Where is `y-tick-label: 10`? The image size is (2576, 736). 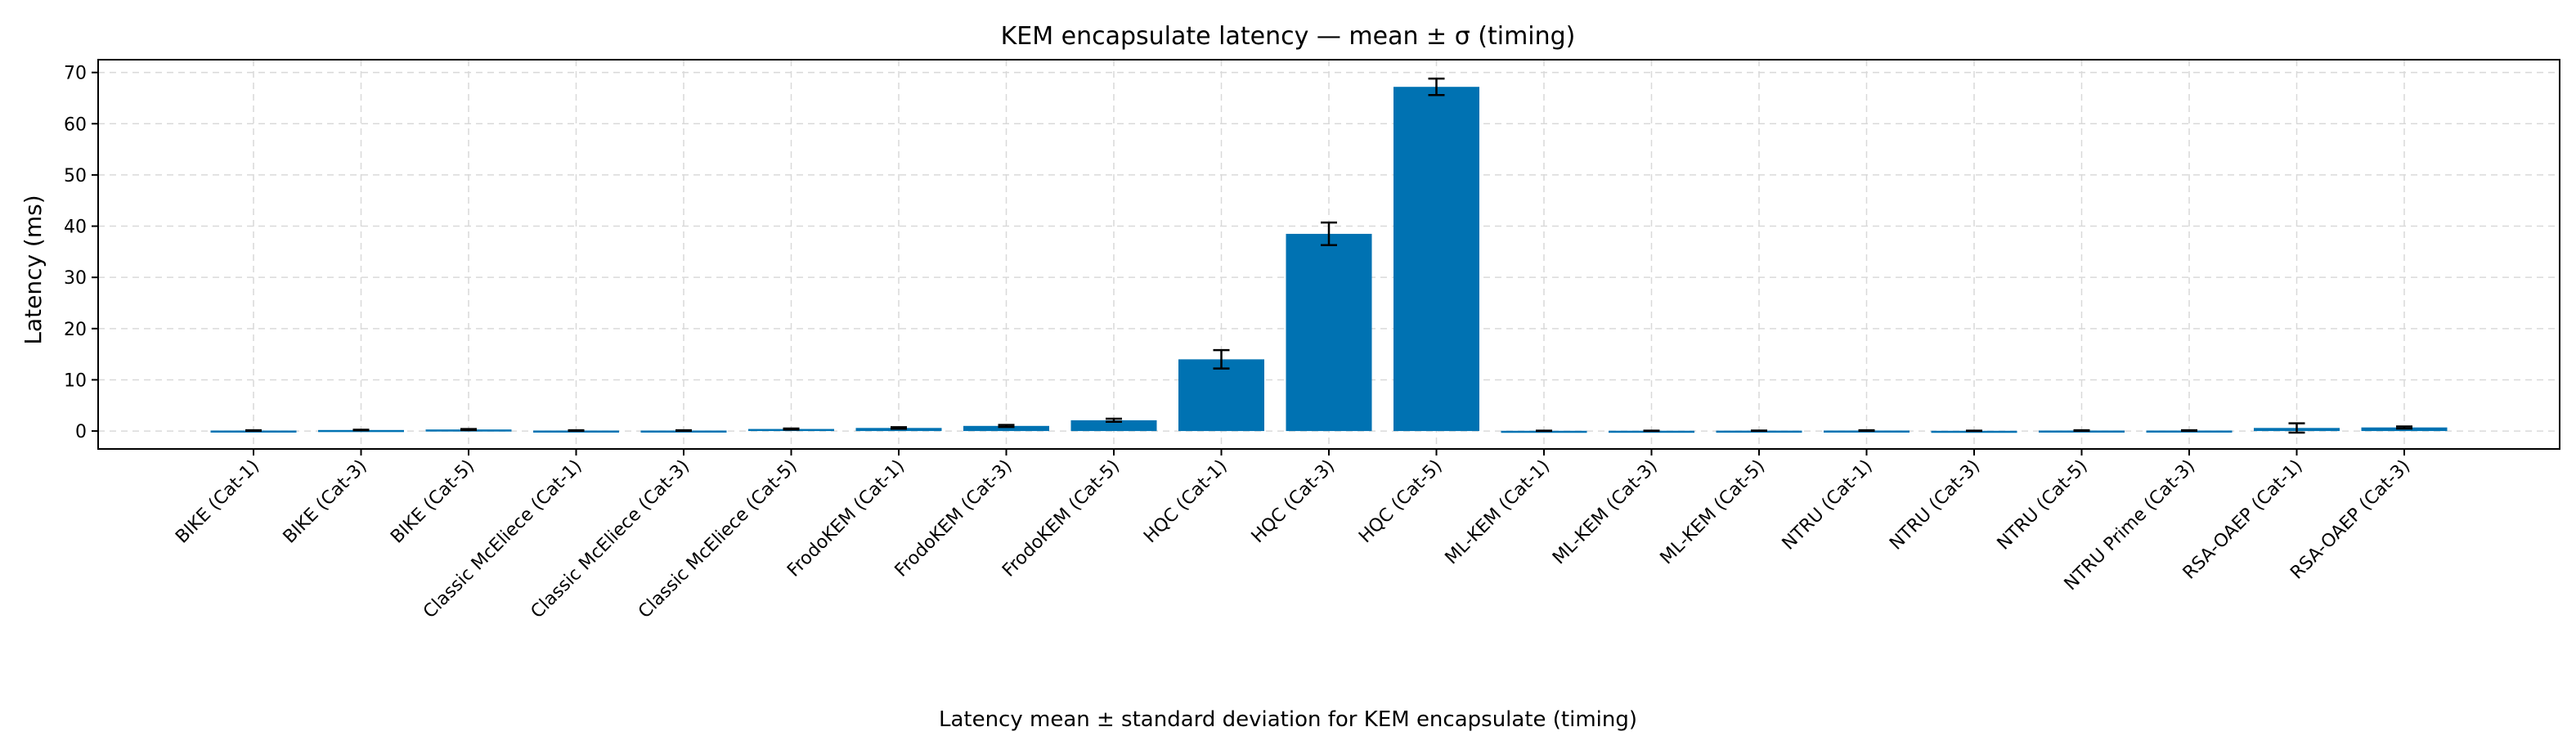 y-tick-label: 10 is located at coordinates (75, 380).